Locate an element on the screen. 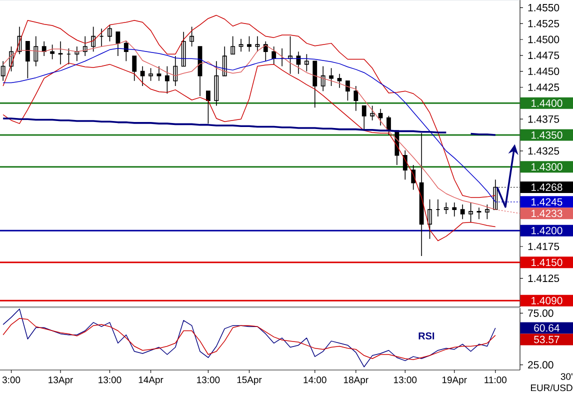 The width and height of the screenshot is (573, 397). x-tick-label: 15Apr is located at coordinates (249, 380).